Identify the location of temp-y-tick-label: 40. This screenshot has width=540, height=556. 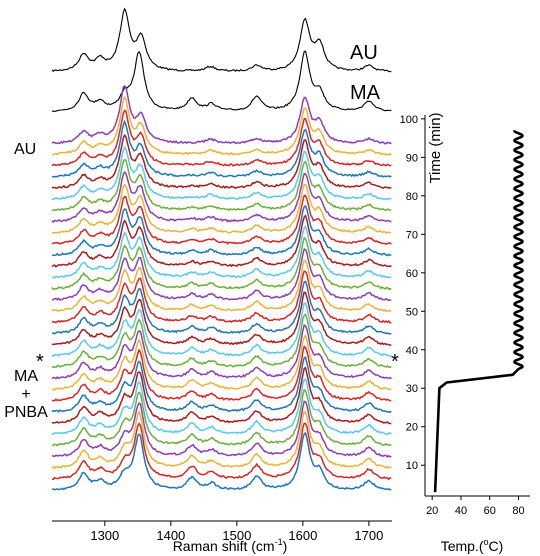
(412, 351).